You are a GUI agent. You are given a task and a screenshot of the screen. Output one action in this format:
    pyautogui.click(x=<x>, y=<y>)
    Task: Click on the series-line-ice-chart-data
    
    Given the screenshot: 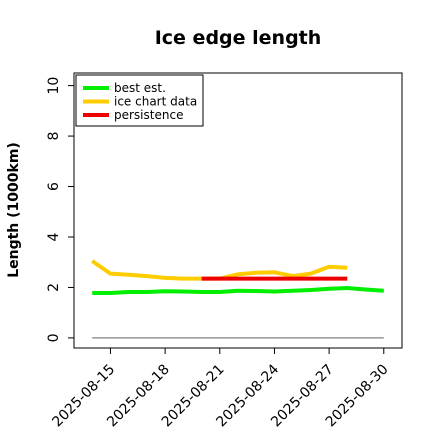 What is the action you would take?
    pyautogui.click(x=219, y=270)
    